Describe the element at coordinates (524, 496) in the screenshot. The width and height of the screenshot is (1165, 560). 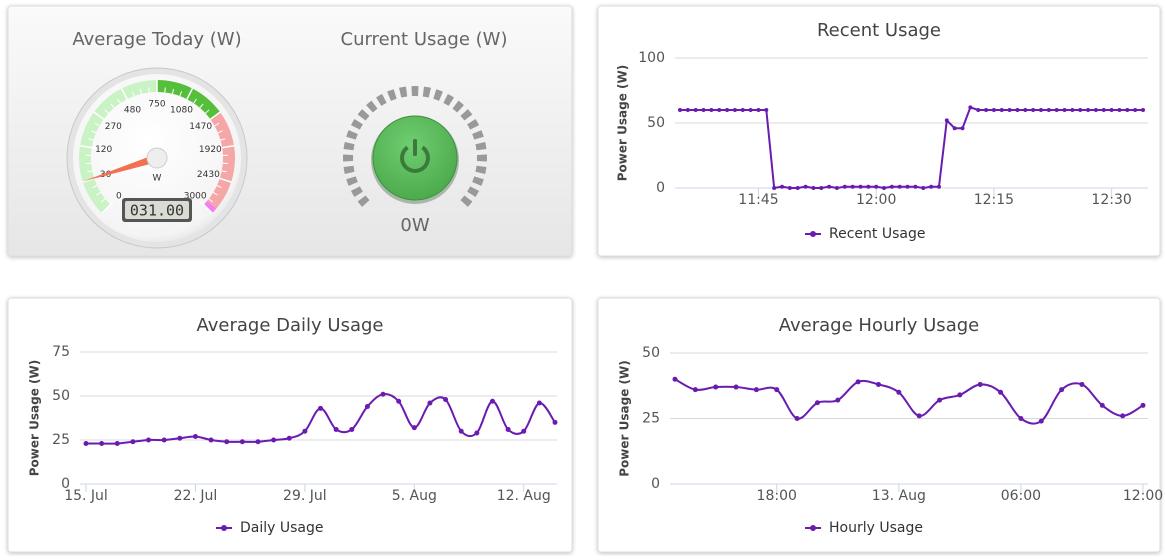
I see `x-tick-label: 12. Aug` at that location.